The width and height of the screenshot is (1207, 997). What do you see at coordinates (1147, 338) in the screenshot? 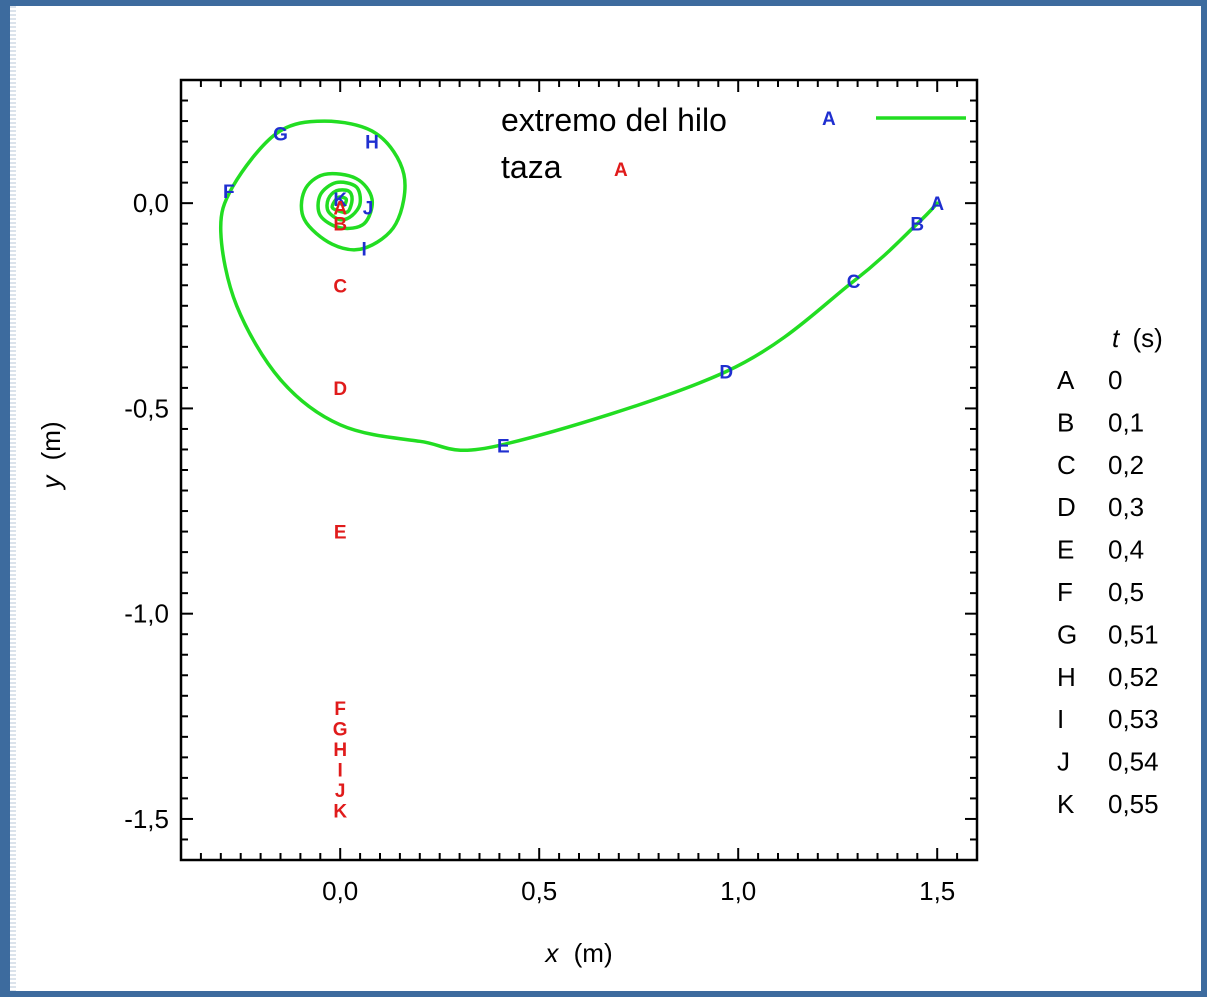
I see `time-table-unit: (s)` at bounding box center [1147, 338].